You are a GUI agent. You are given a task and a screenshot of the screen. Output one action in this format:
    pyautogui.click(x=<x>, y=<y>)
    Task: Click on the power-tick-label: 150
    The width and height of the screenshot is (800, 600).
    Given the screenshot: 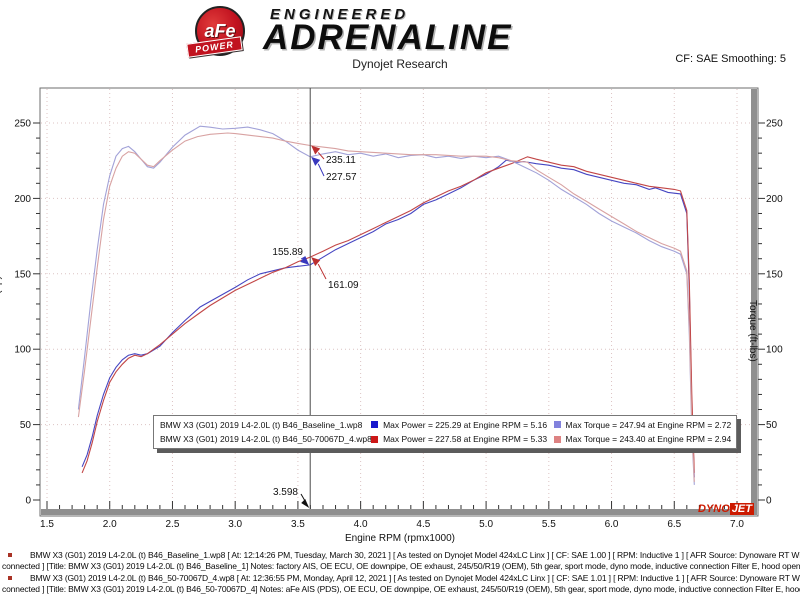 What is the action you would take?
    pyautogui.click(x=22, y=274)
    